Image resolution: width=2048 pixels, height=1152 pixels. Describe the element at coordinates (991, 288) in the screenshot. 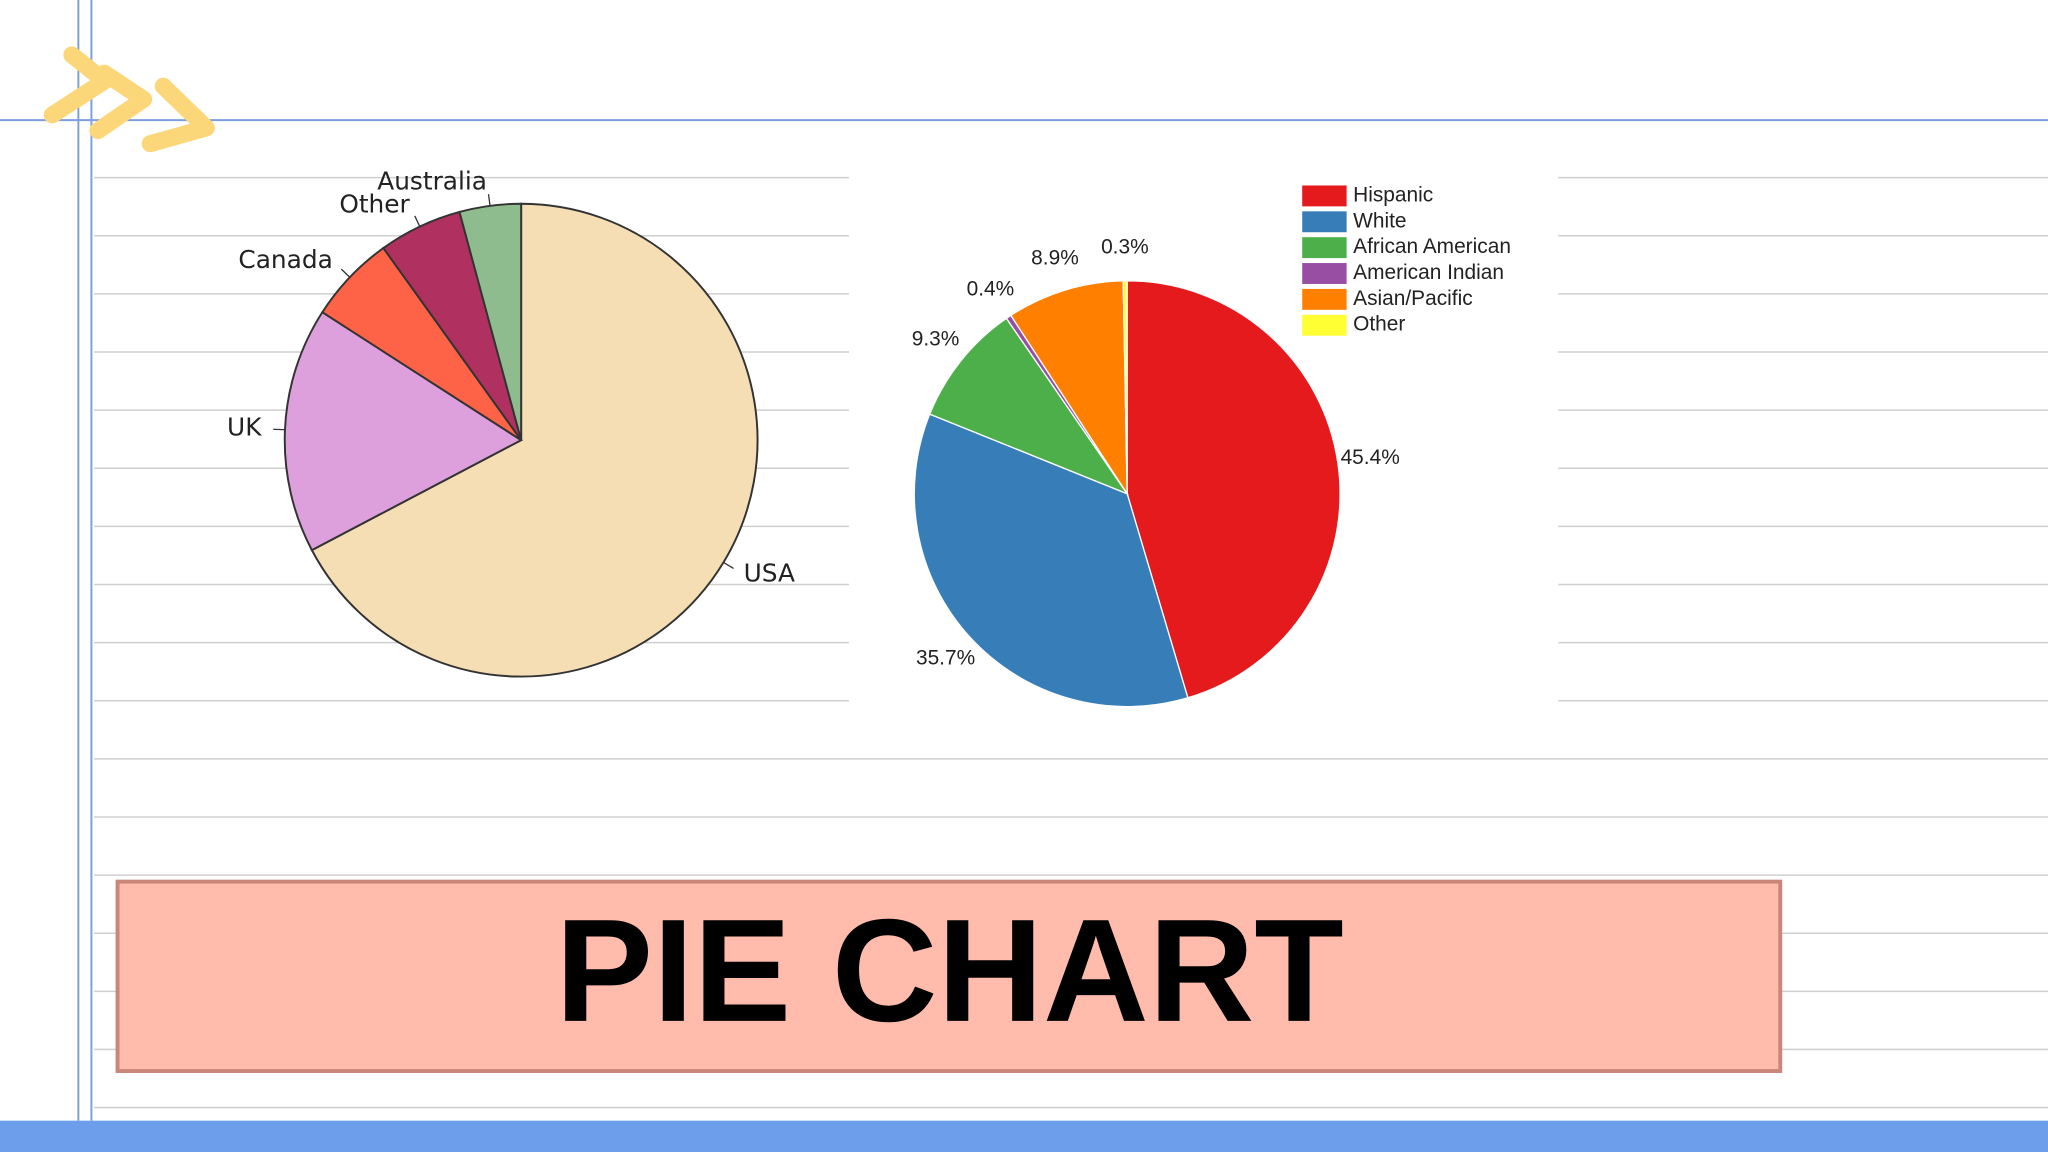

I see `value-label: 0.4%` at that location.